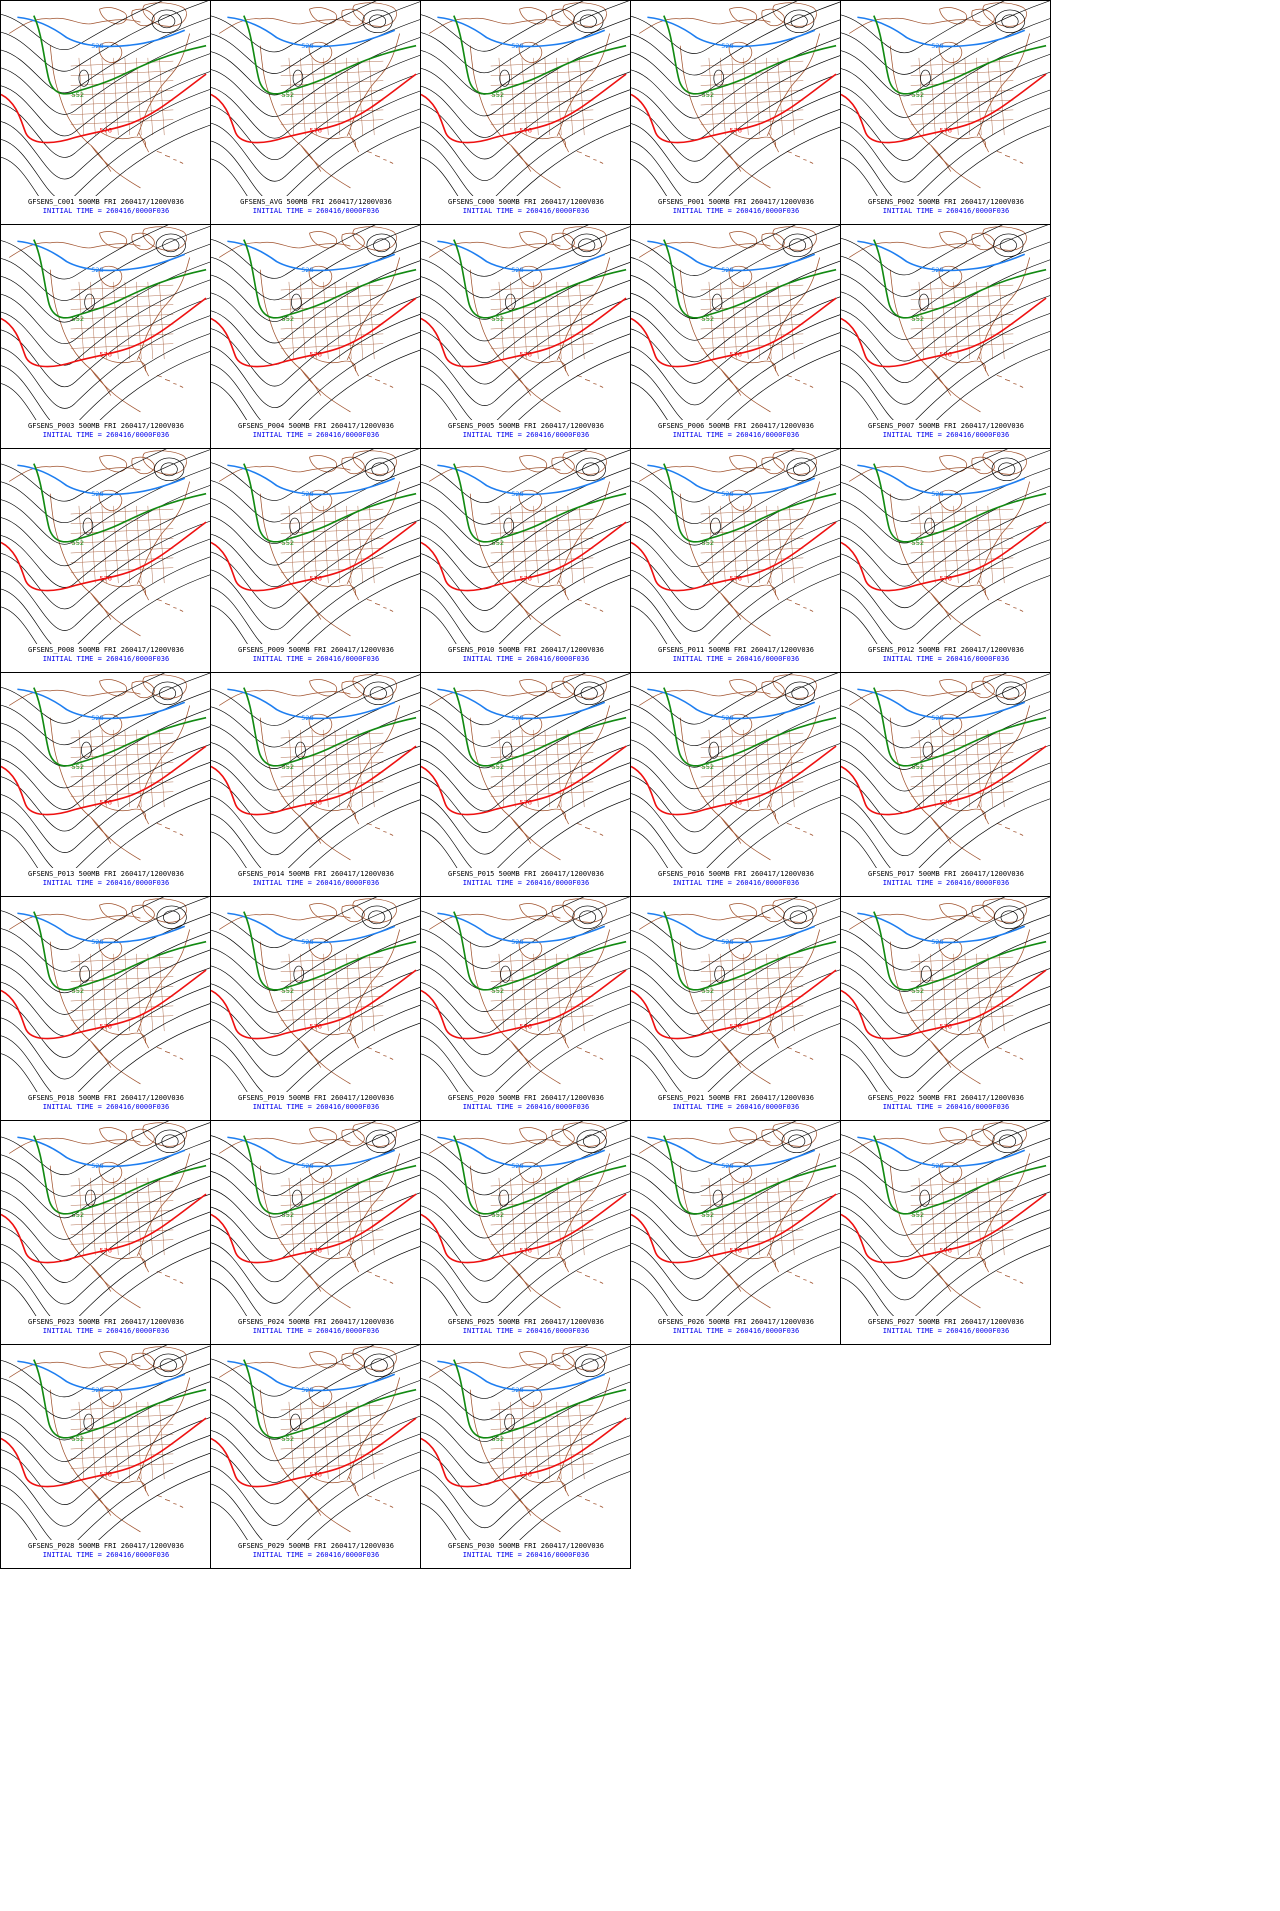 This screenshot has height=1911, width=1280. What do you see at coordinates (526, 1098) in the screenshot?
I see `panel-caption-title: GFSENS_P020 500MB FRI 260417/1200V036` at bounding box center [526, 1098].